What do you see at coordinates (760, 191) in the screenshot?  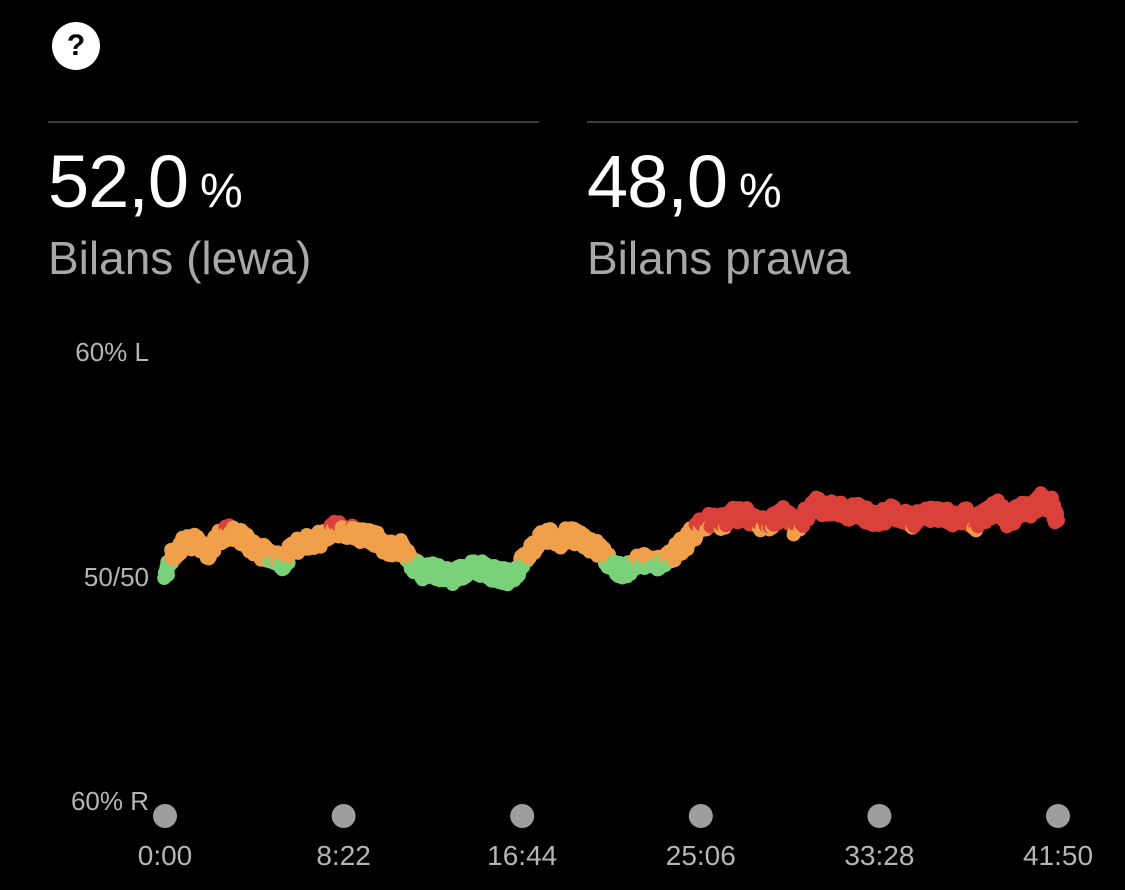 I see `right-balance-unit: %` at bounding box center [760, 191].